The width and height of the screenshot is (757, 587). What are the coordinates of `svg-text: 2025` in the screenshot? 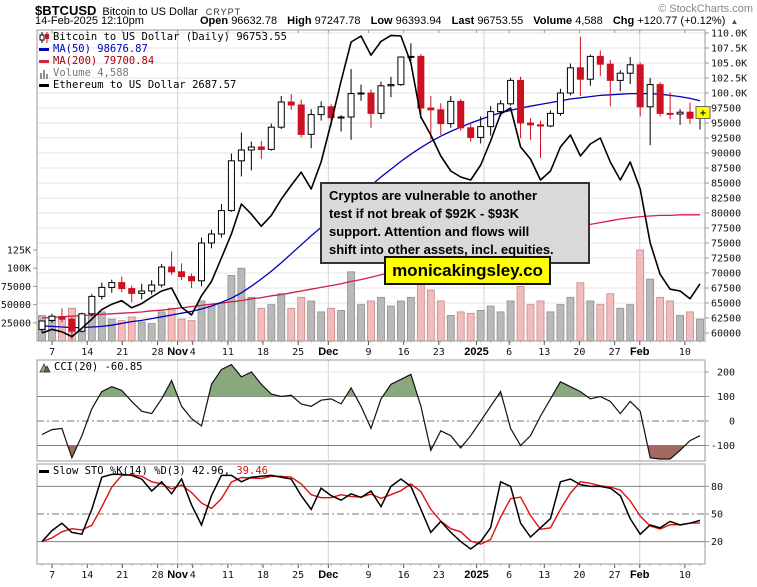 It's located at (476, 352).